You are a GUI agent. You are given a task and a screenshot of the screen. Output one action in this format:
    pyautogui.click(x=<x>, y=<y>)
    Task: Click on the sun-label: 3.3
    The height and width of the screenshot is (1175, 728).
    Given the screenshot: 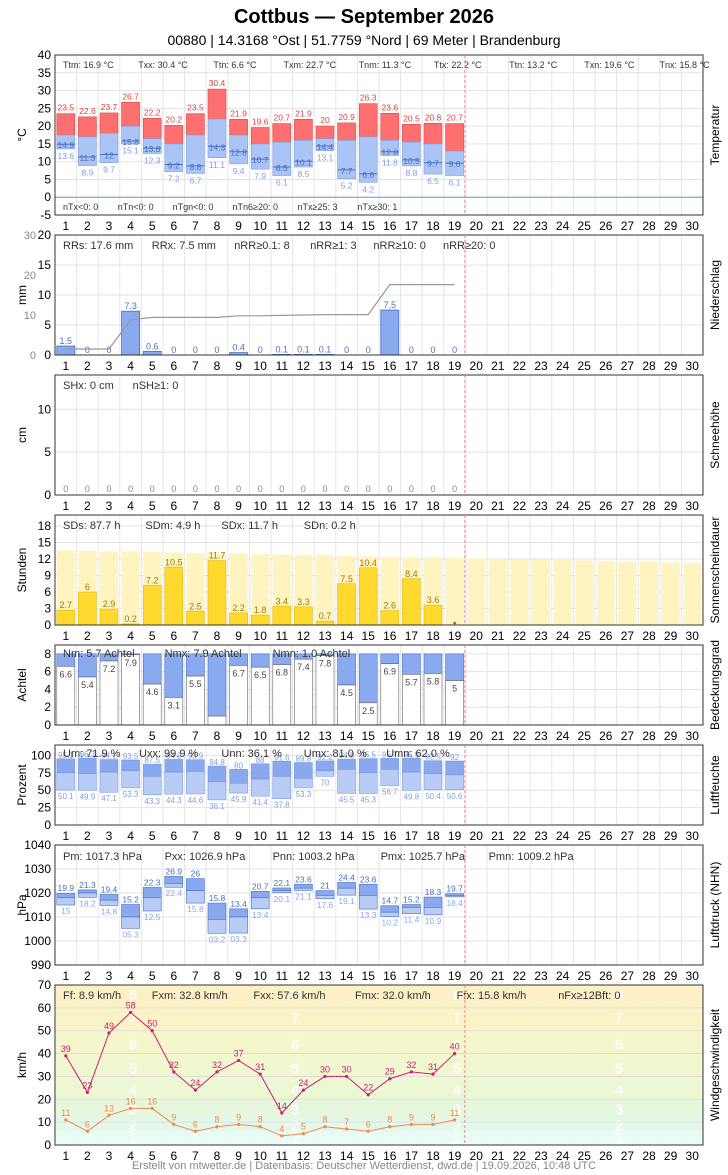 What is the action you would take?
    pyautogui.click(x=303, y=602)
    